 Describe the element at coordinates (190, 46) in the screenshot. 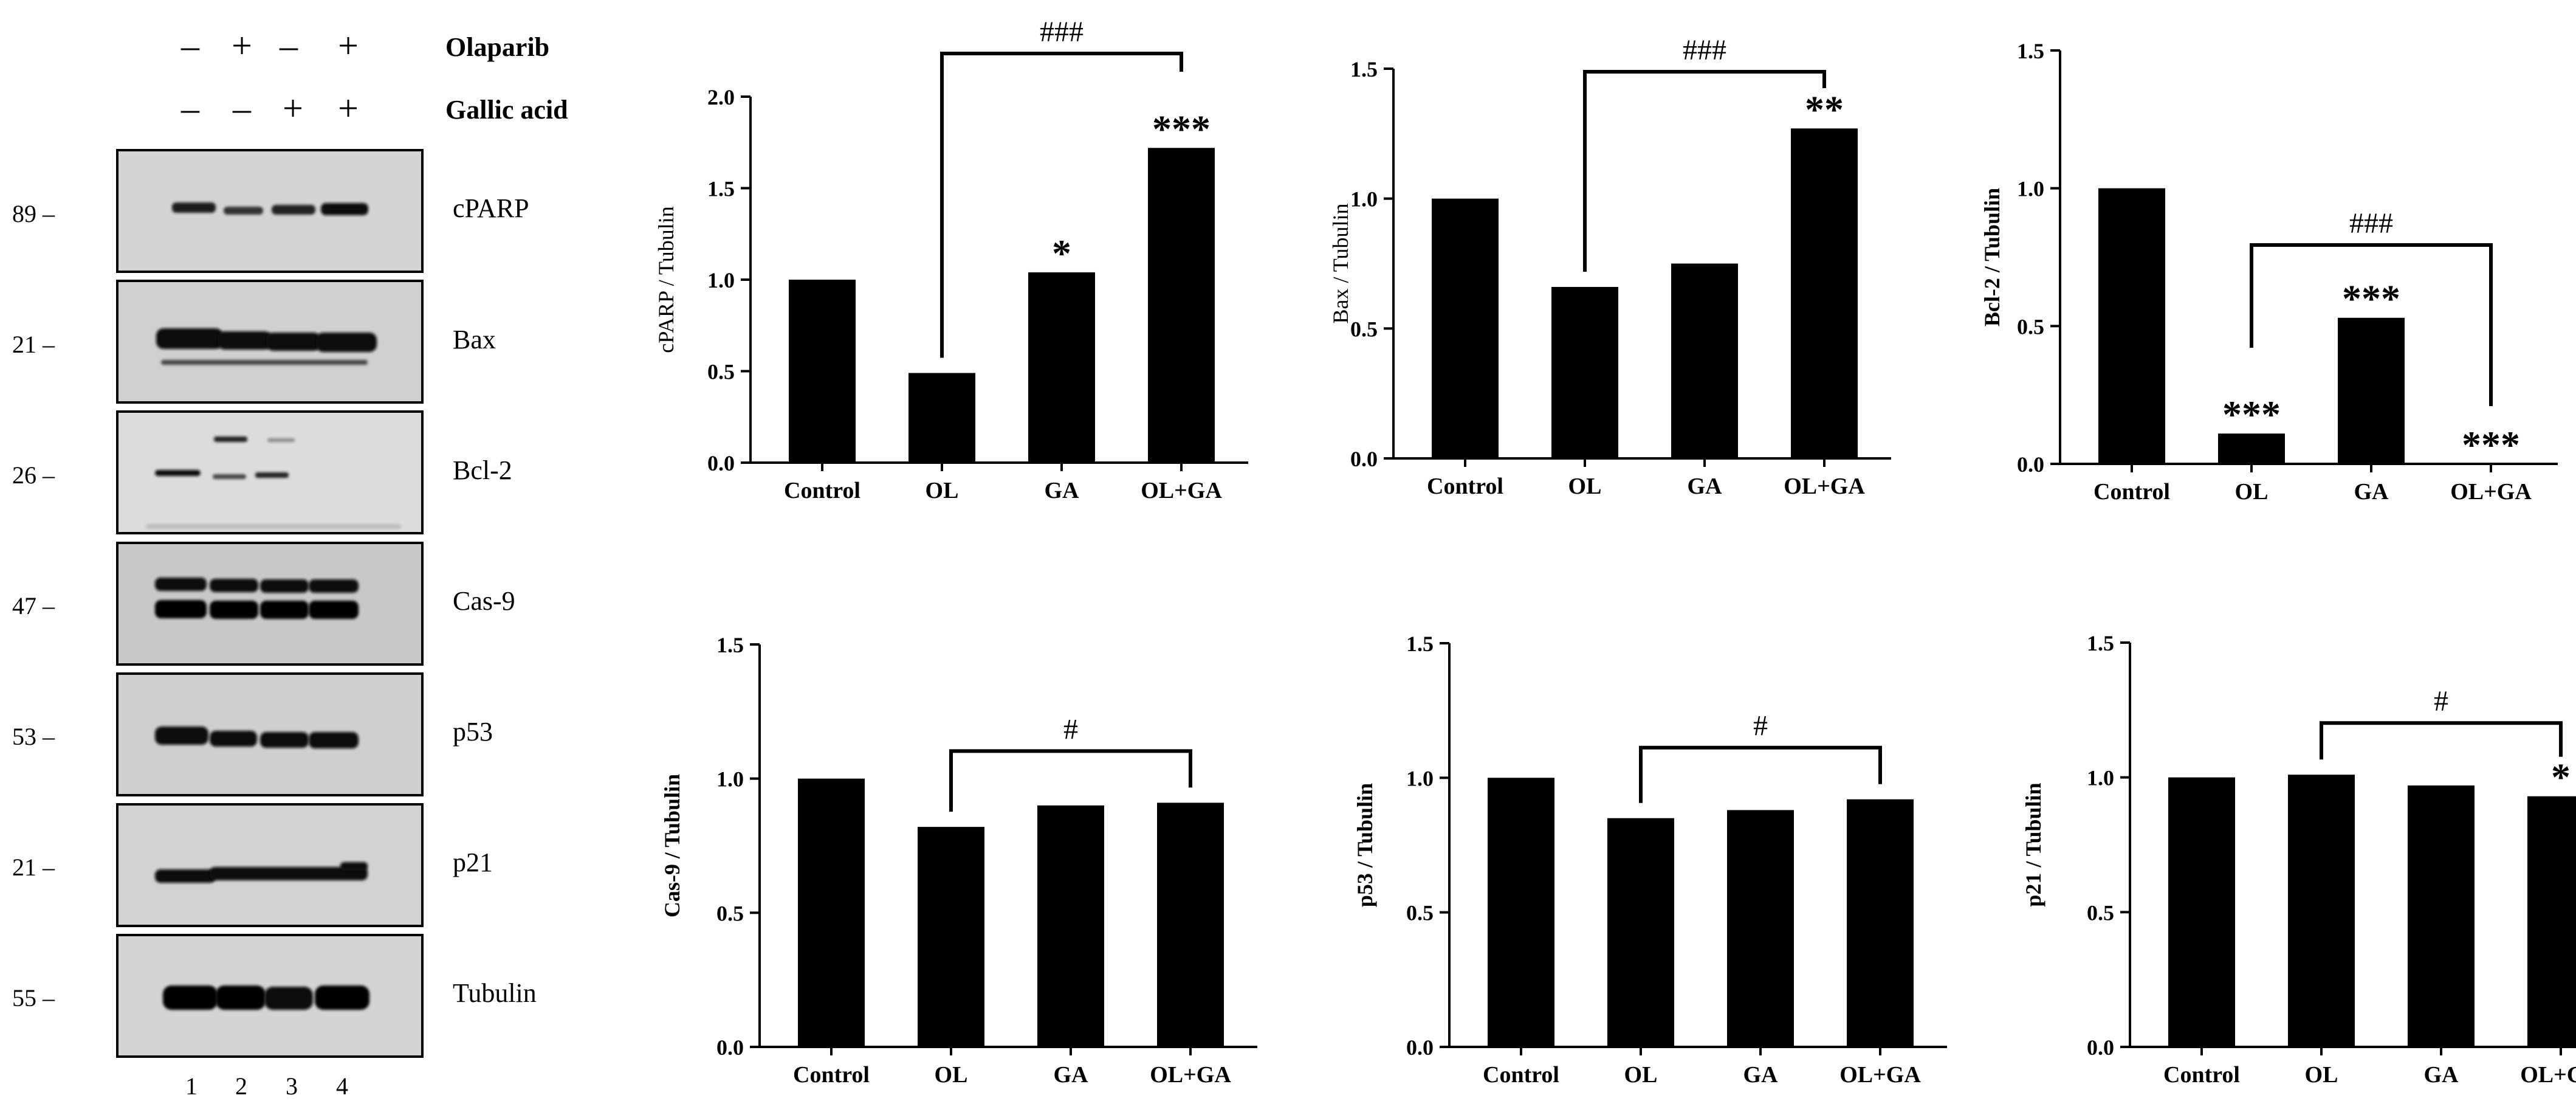

I see `sign-olaparib-1: –` at that location.